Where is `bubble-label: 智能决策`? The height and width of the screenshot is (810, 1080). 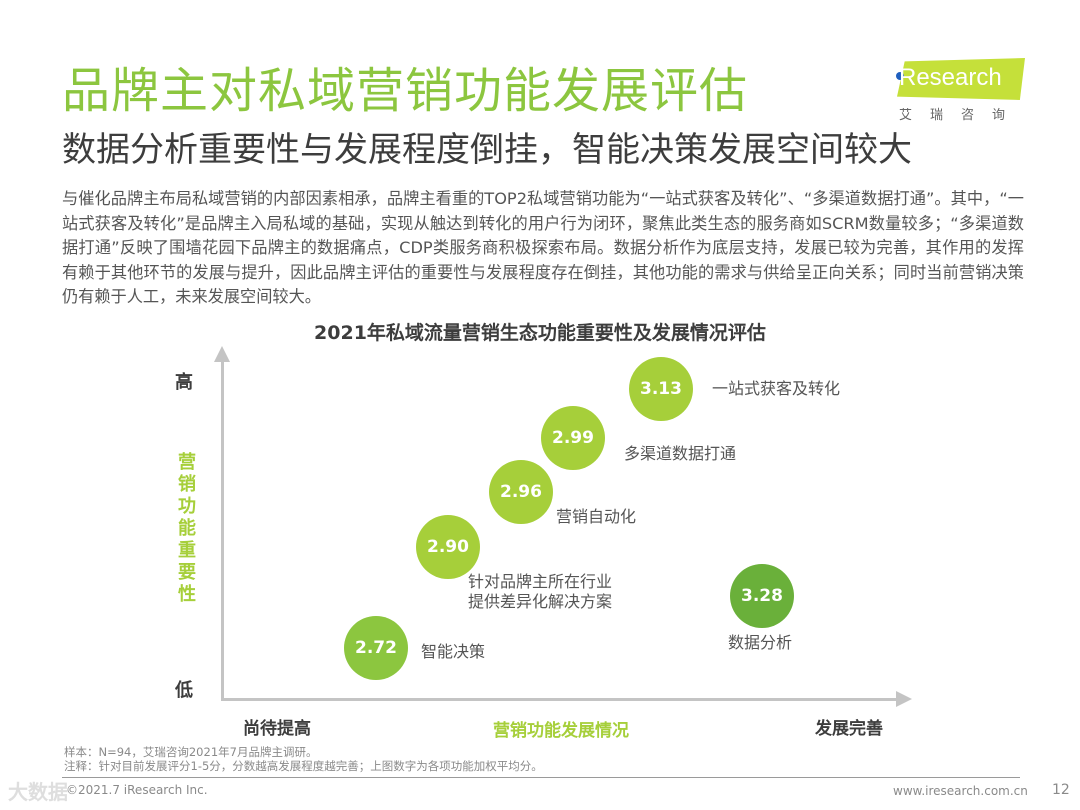
bubble-label: 智能决策 is located at coordinates (453, 651).